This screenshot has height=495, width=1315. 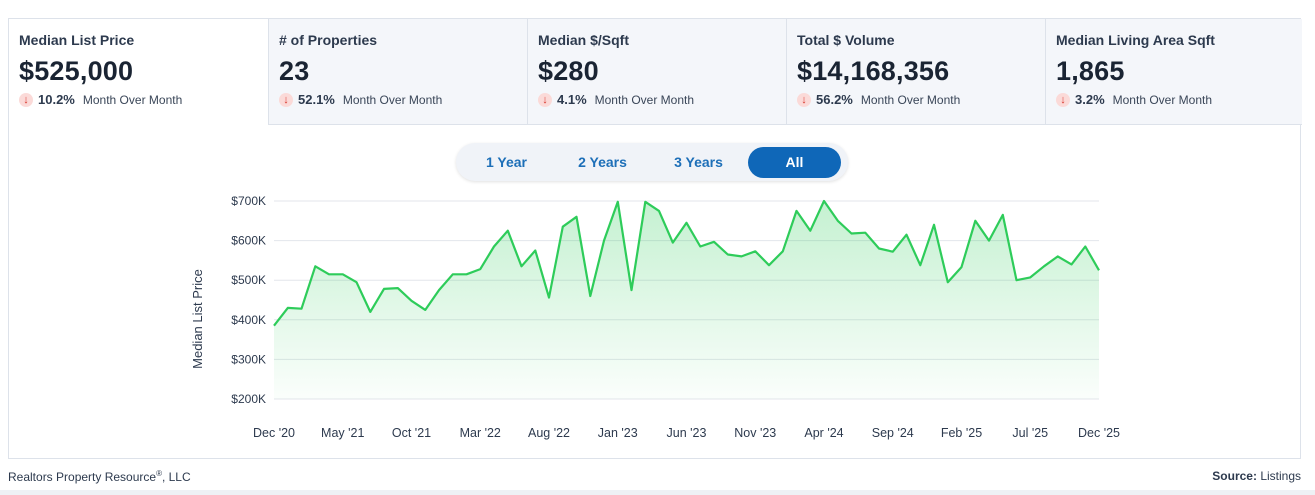 I want to click on y-tick-label: $700K, so click(x=248, y=201).